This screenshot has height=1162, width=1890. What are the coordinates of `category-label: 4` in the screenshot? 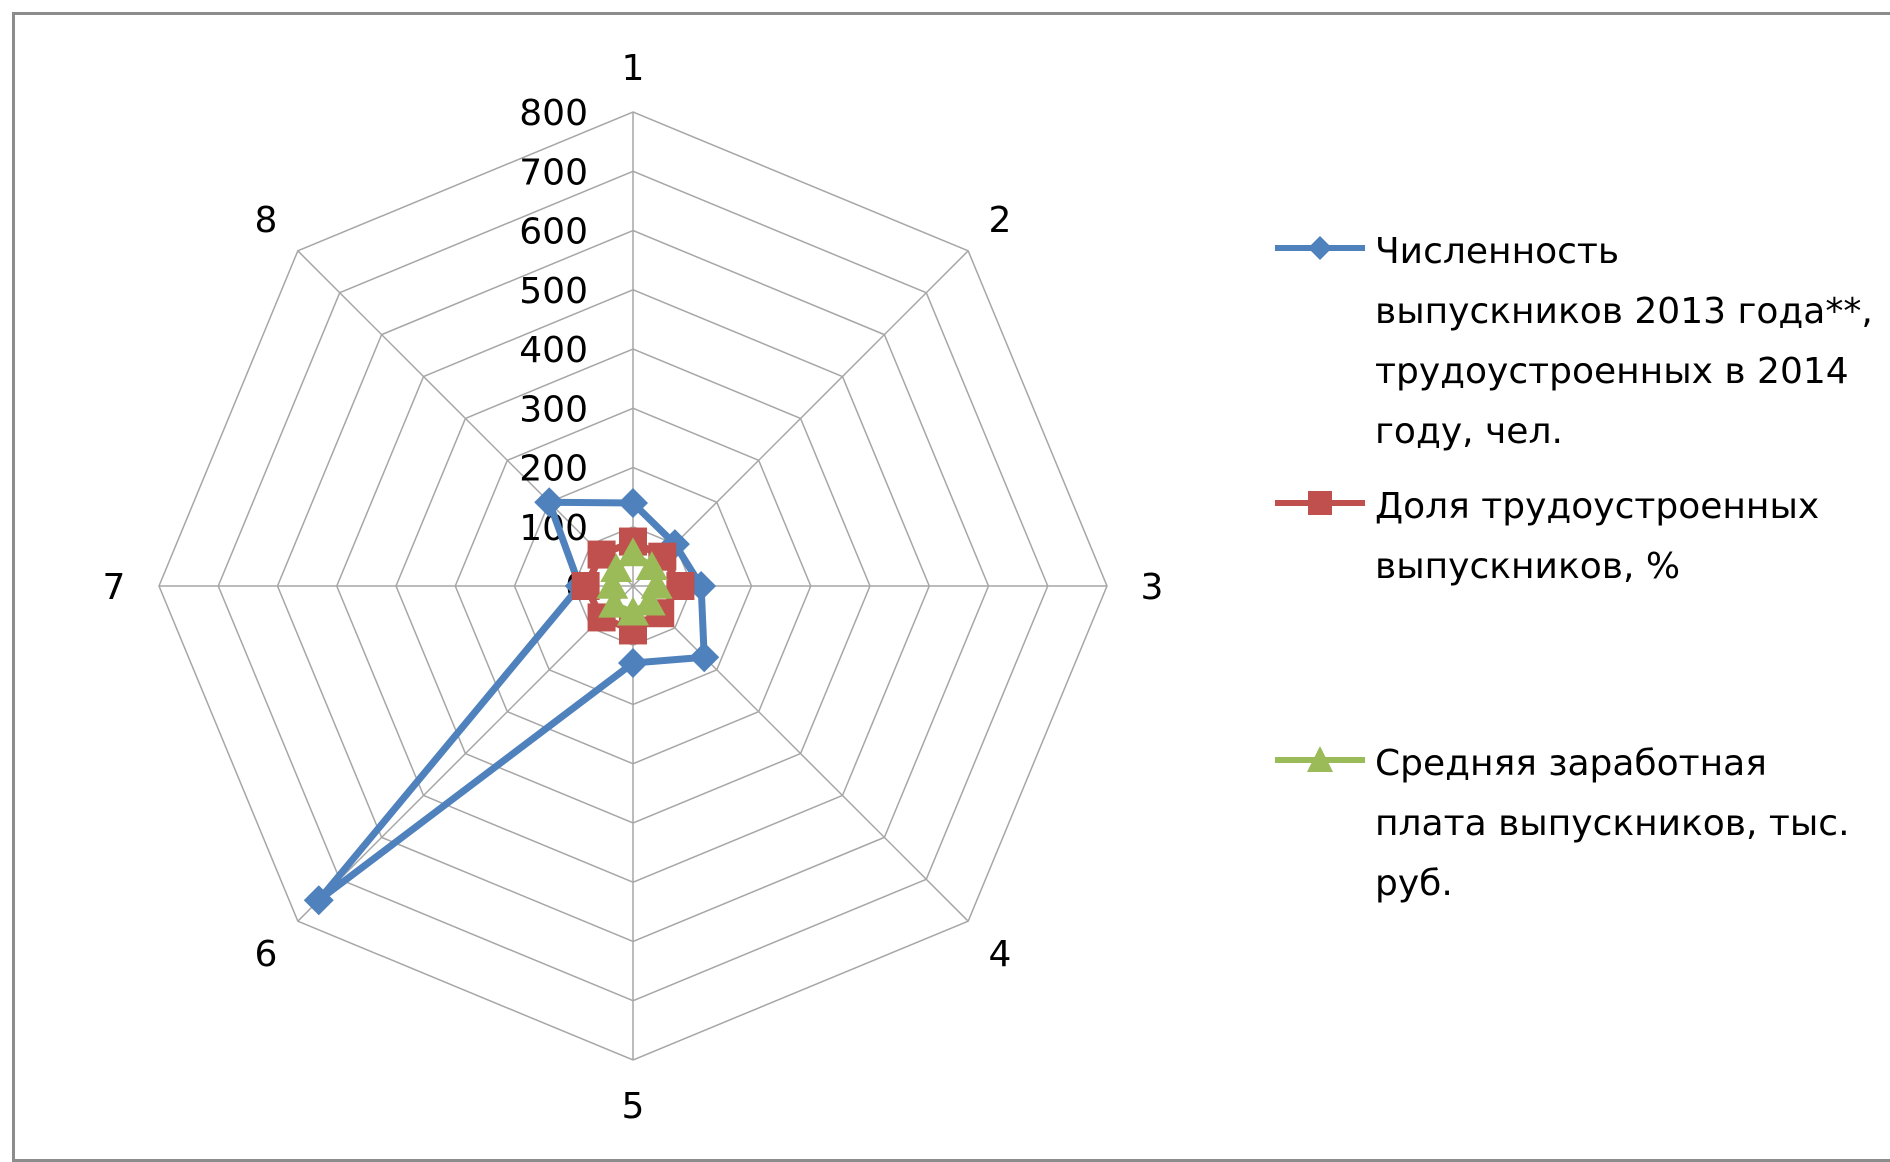 It's located at (1000, 954).